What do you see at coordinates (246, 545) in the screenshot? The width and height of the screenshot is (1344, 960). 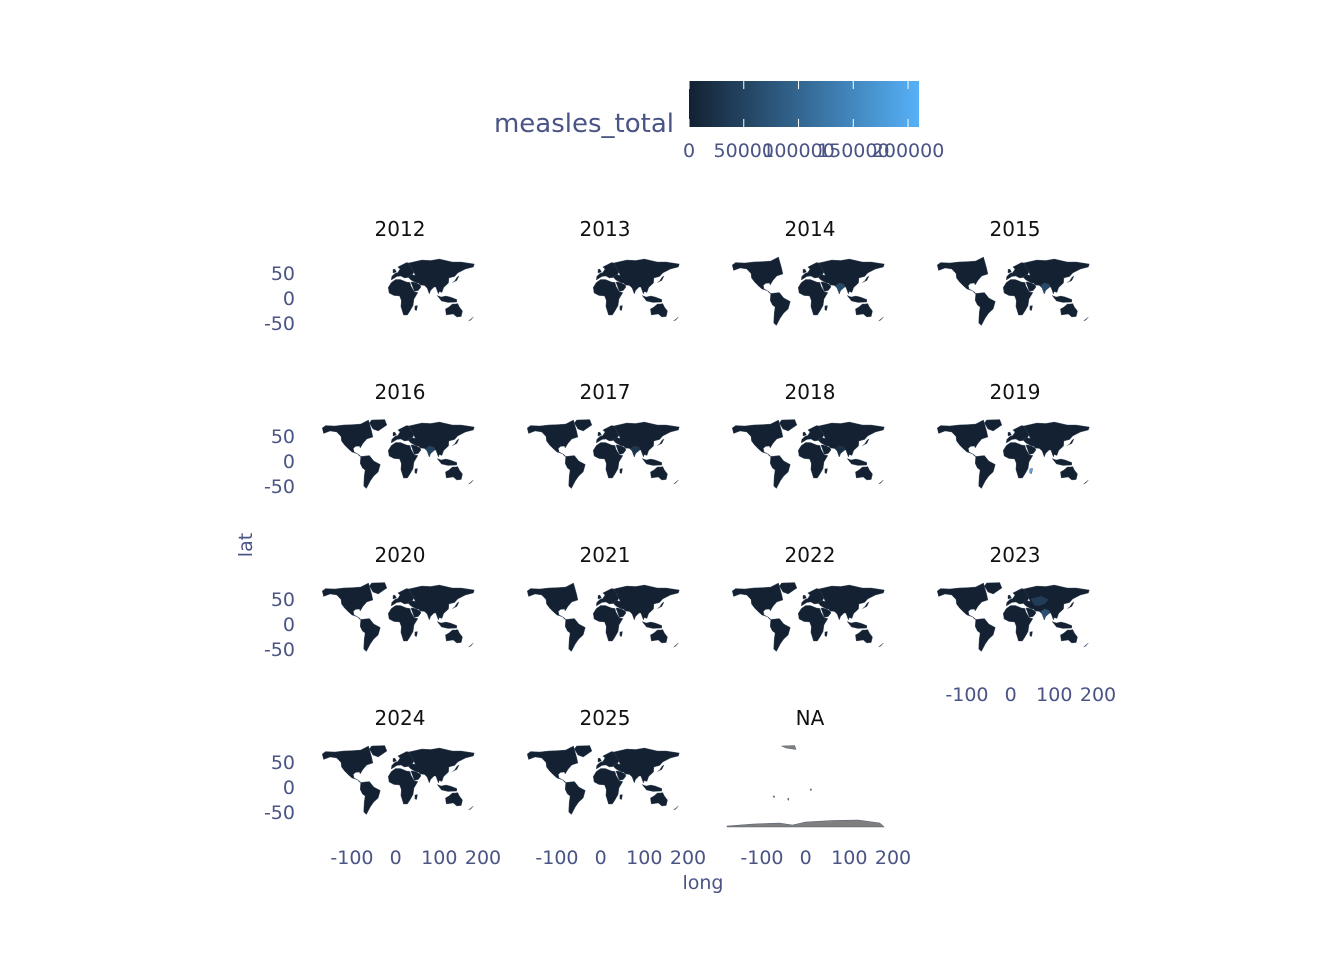 I see `y-axis-title: lat` at bounding box center [246, 545].